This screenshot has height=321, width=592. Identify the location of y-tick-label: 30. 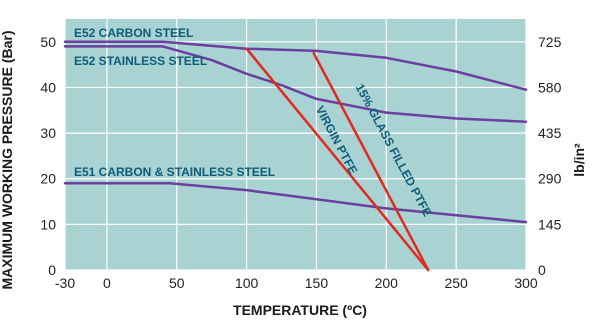
(48, 133).